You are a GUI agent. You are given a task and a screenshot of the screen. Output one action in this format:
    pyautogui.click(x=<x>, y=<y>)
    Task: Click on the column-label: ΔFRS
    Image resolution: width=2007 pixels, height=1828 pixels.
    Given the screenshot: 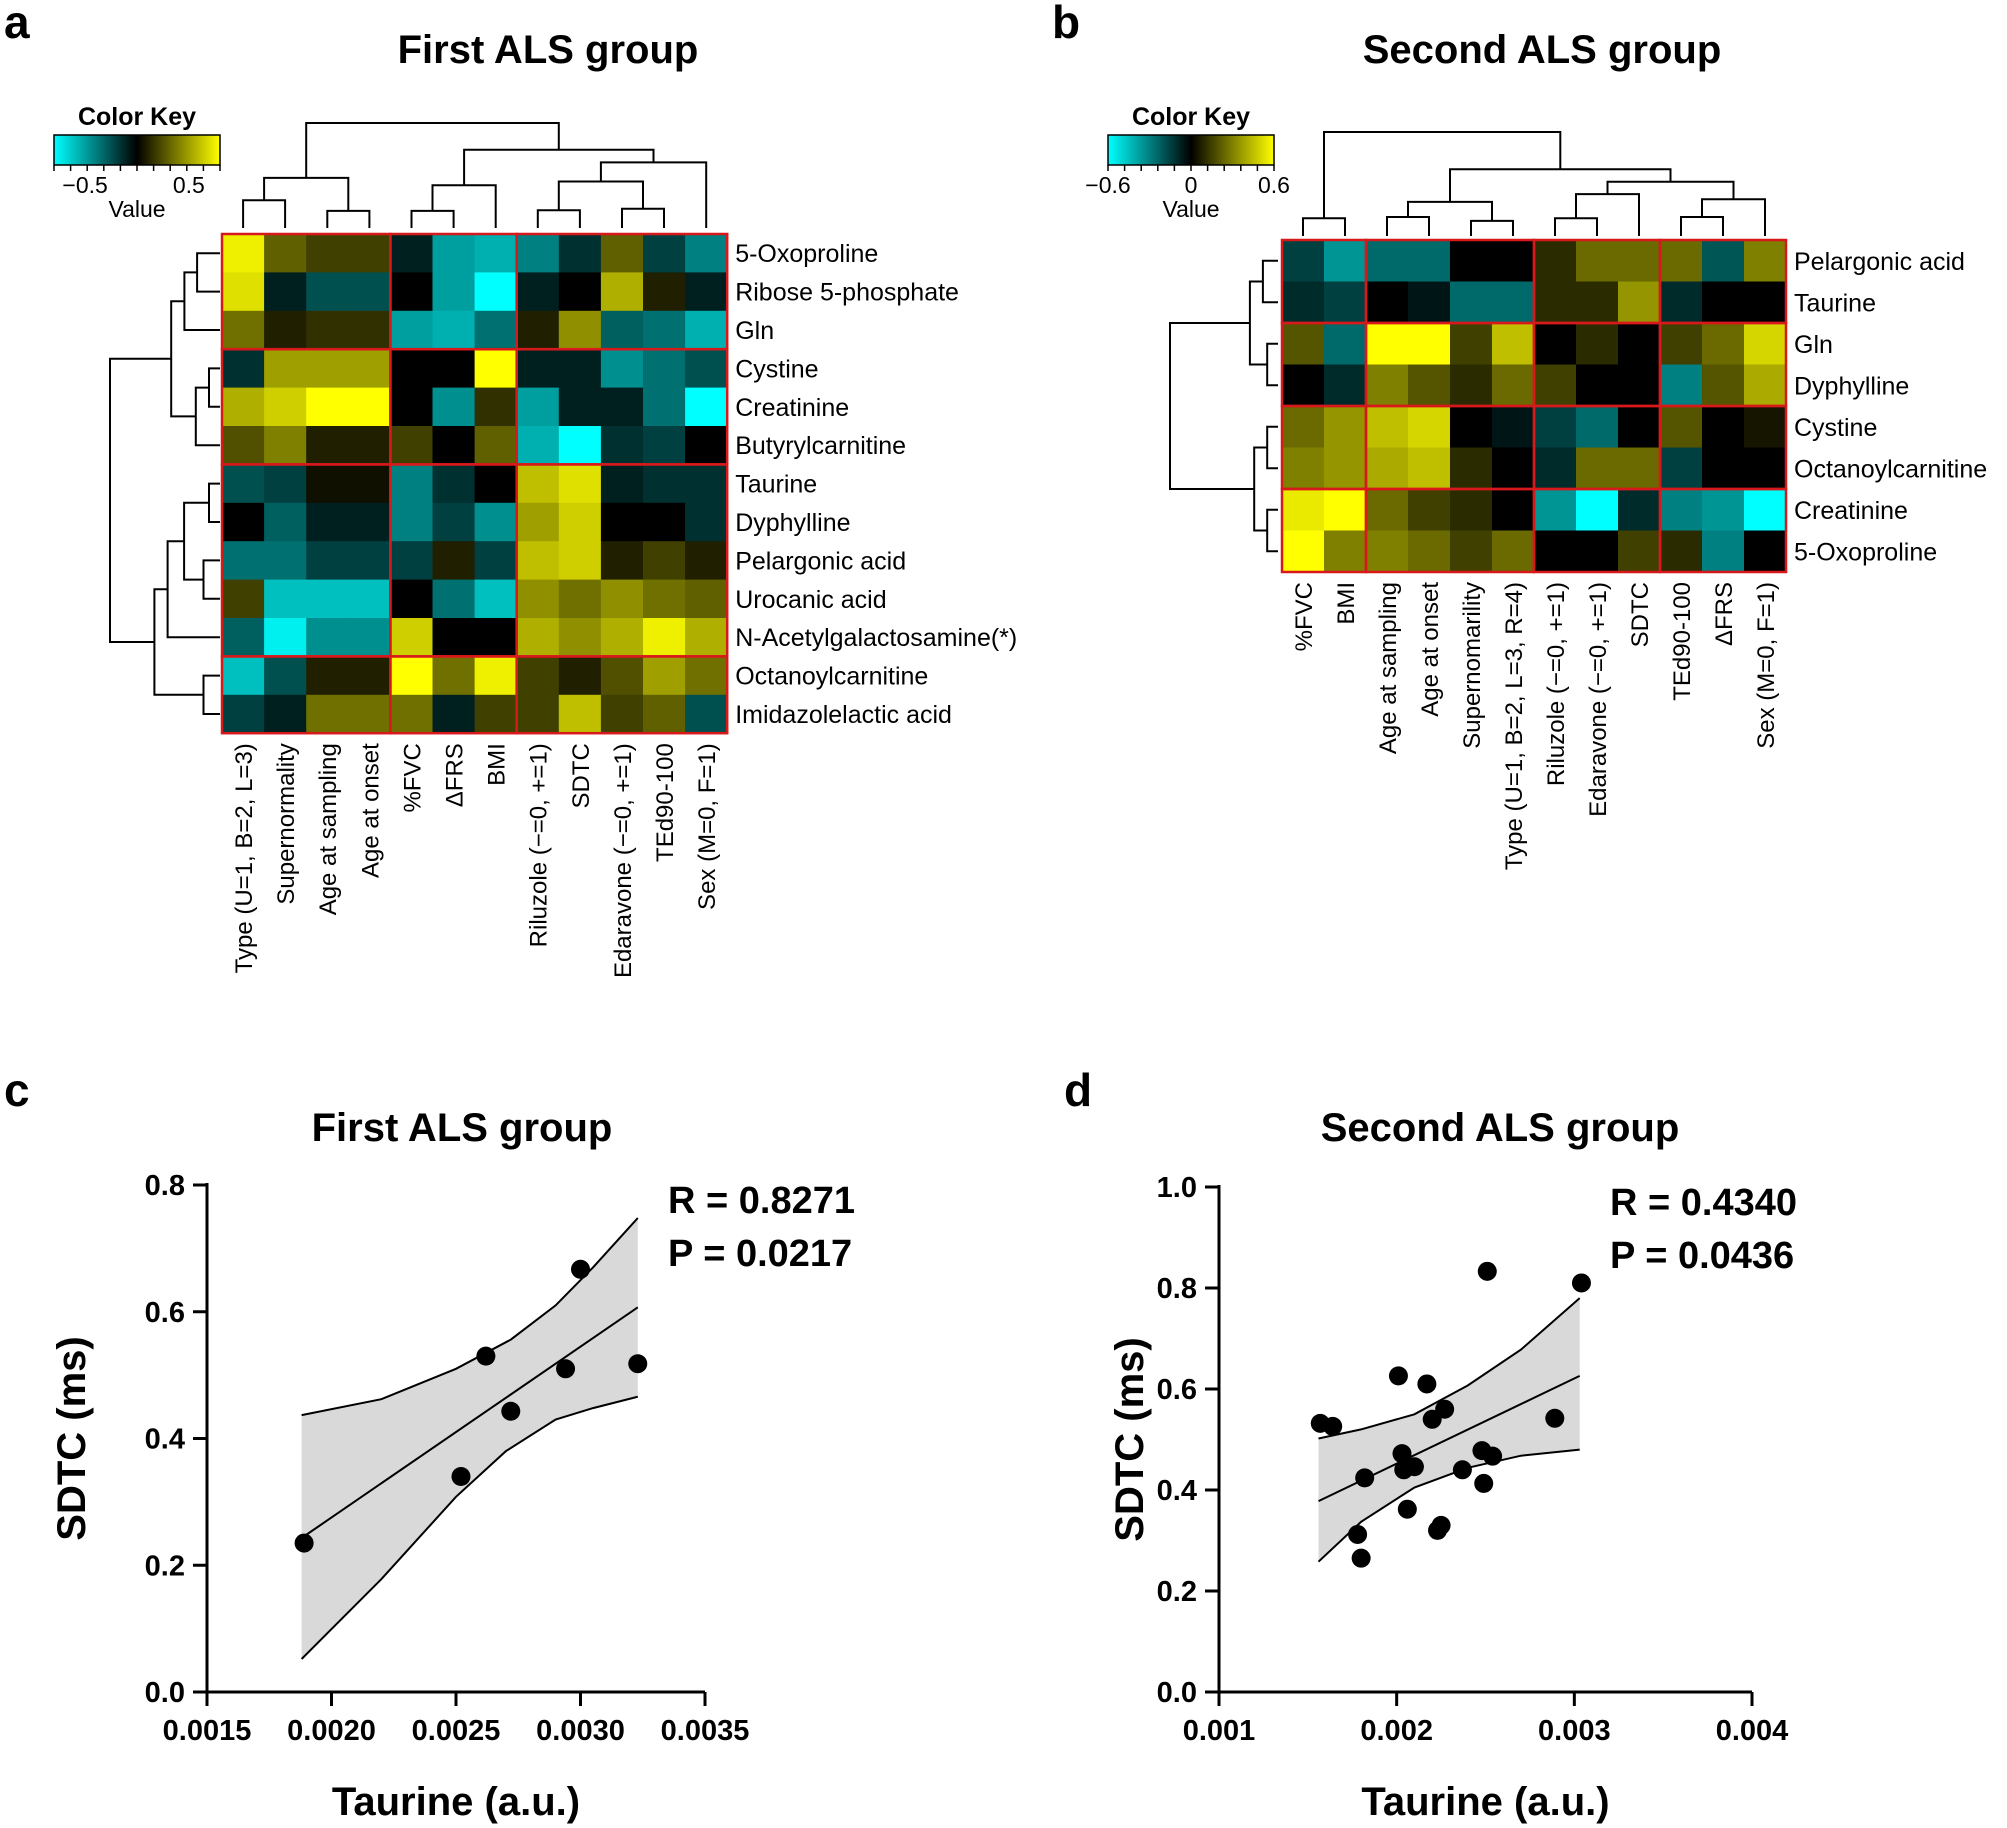 What is the action you would take?
    pyautogui.click(x=455, y=775)
    